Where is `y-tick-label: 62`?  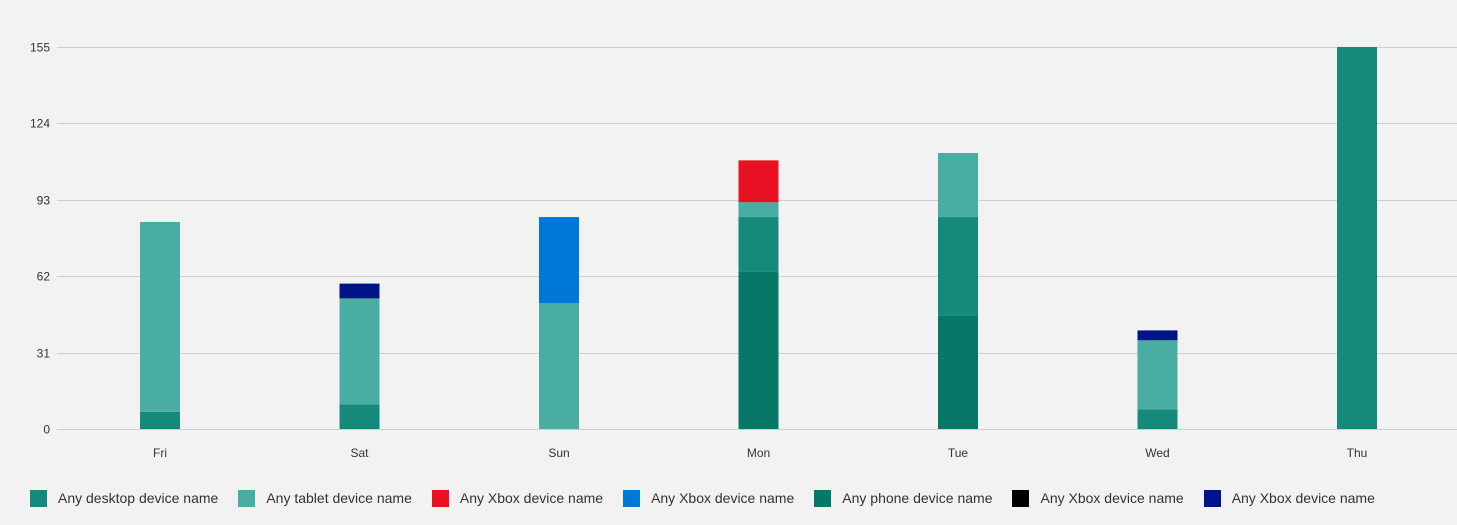
y-tick-label: 62 is located at coordinates (44, 277).